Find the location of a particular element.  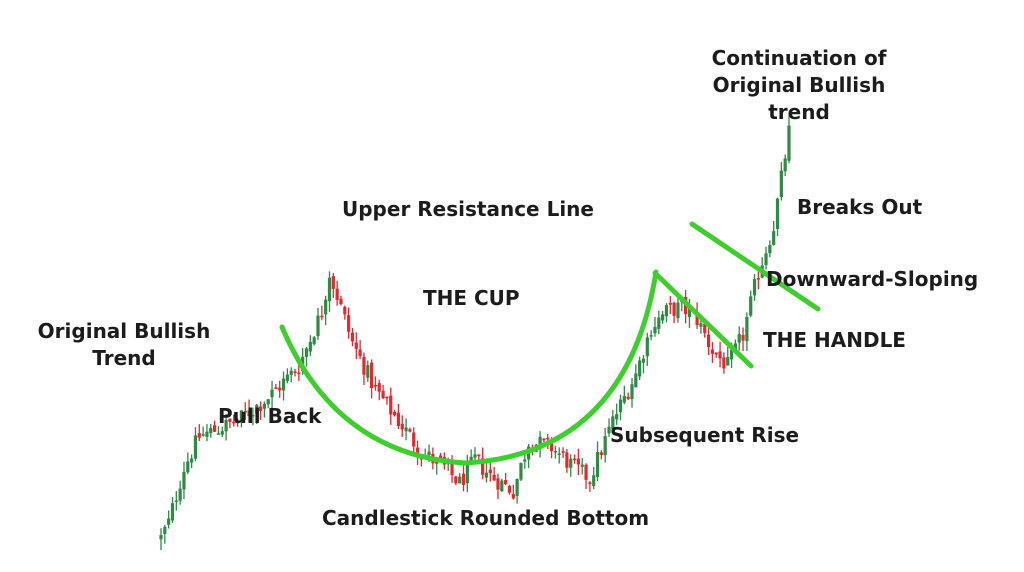

continuation-label-line2: Original Bullish is located at coordinates (799, 85).